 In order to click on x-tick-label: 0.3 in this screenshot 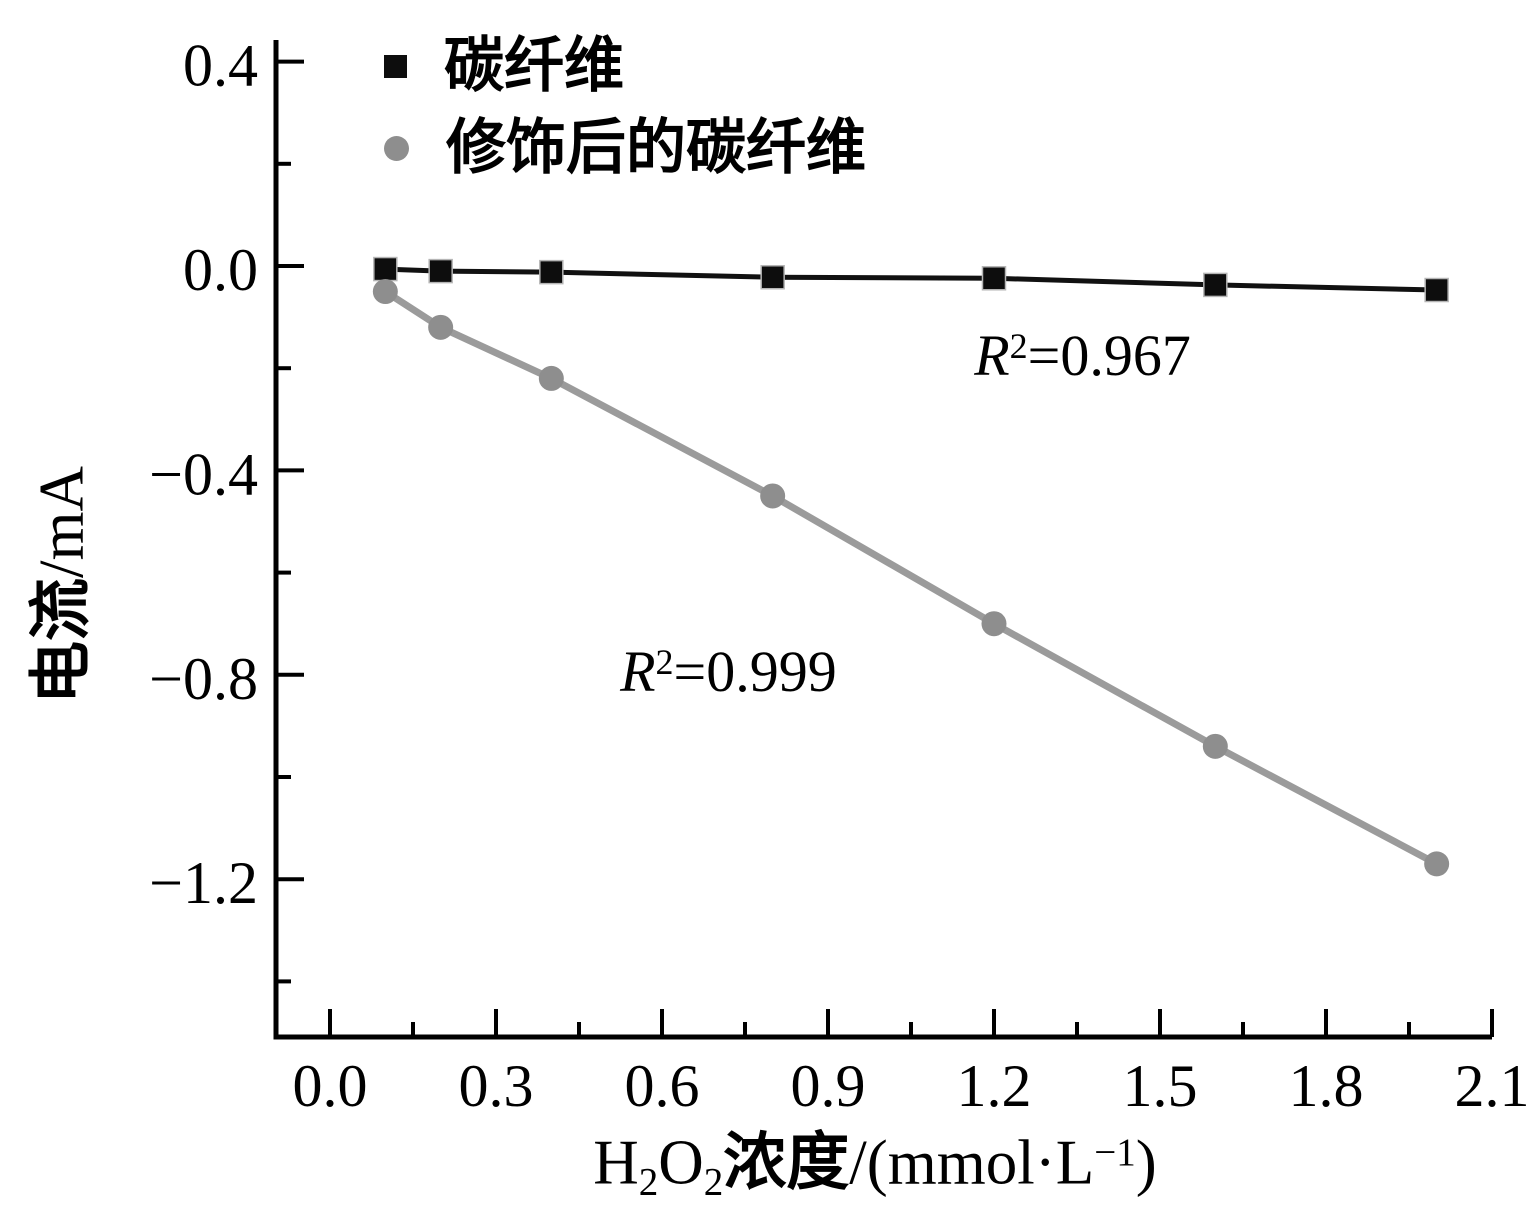, I will do `click(495, 1086)`.